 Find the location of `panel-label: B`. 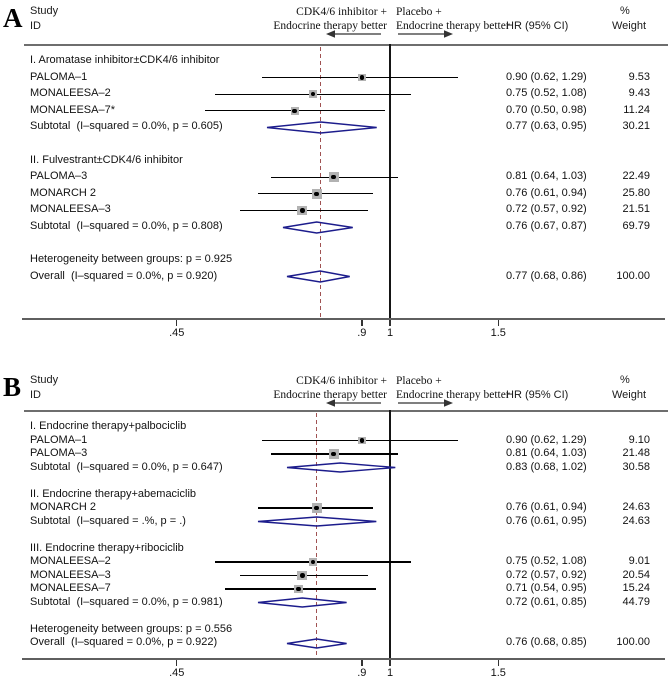

panel-label: B is located at coordinates (12, 387).